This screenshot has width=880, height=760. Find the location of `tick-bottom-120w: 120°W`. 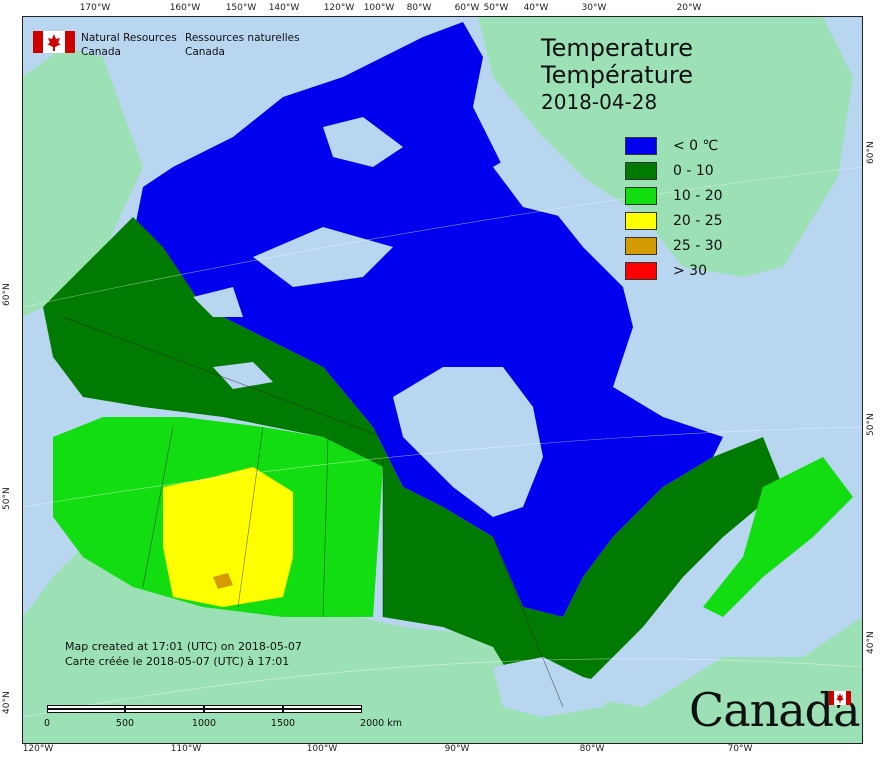

tick-bottom-120w: 120°W is located at coordinates (38, 749).